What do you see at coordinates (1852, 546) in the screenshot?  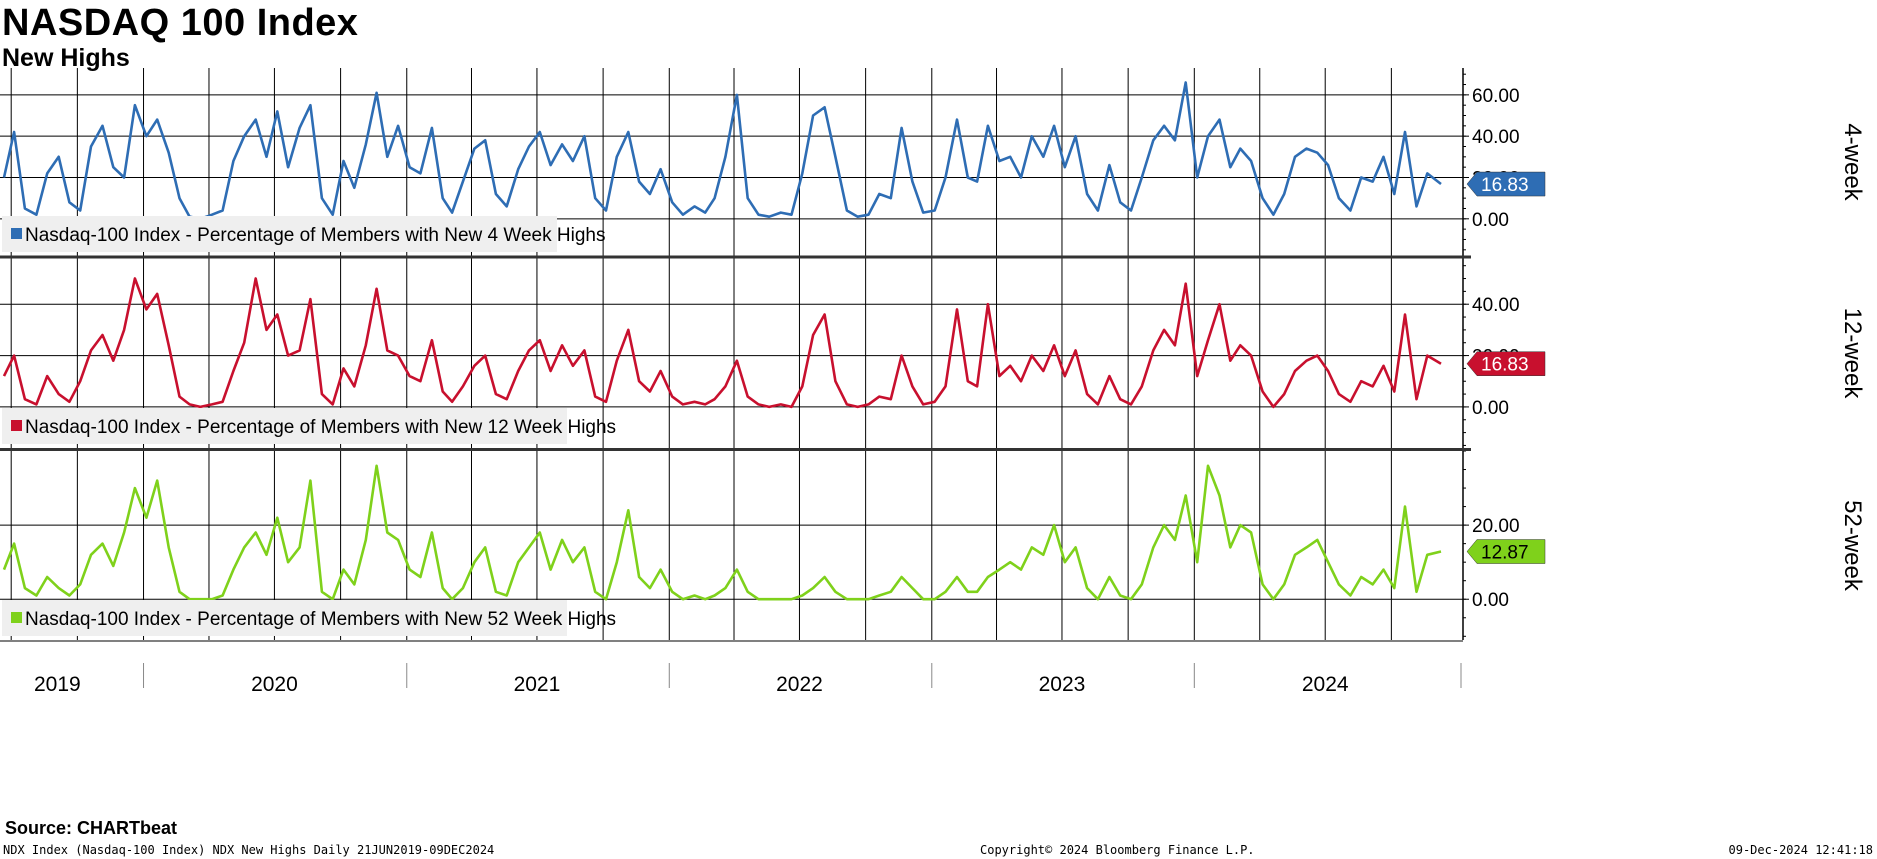 I see `panel-label: 52-week` at bounding box center [1852, 546].